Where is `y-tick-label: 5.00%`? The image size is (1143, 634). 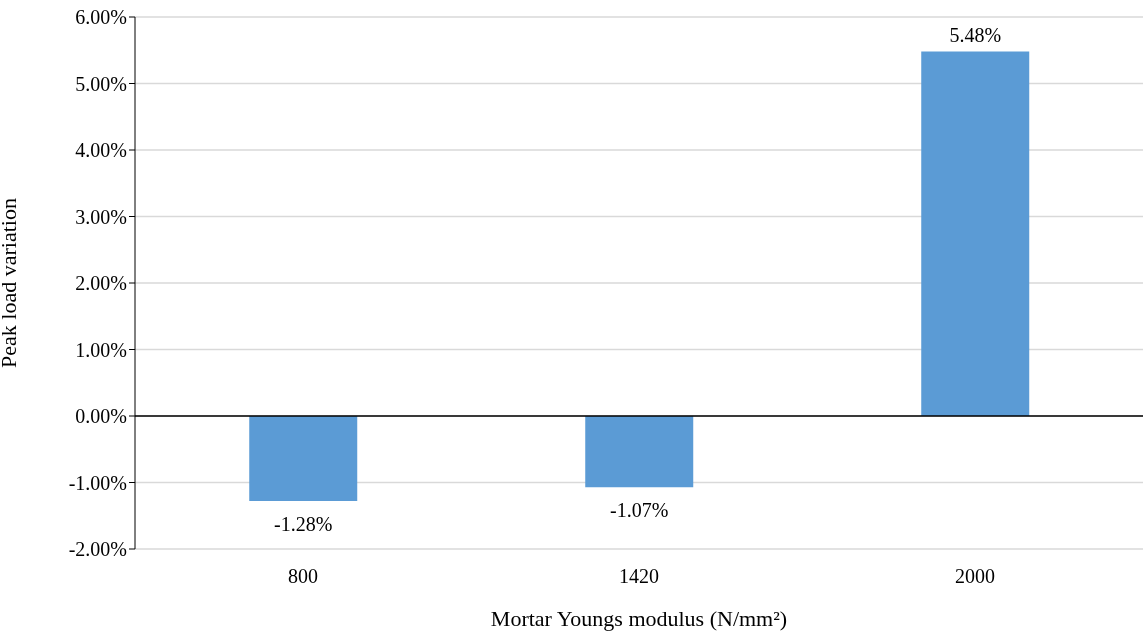 y-tick-label: 5.00% is located at coordinates (101, 83).